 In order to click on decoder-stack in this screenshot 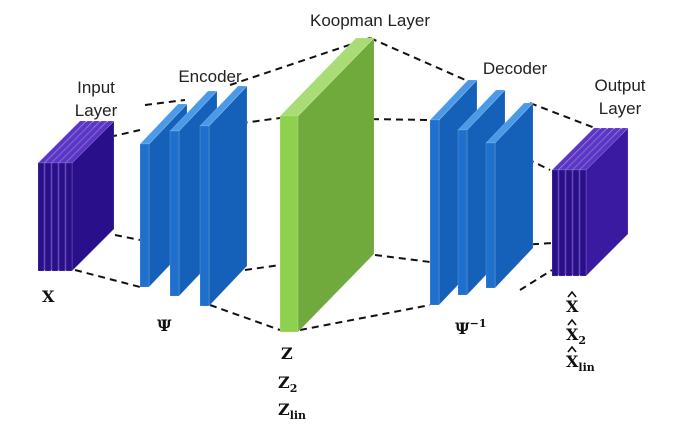, I will do `click(481, 192)`.